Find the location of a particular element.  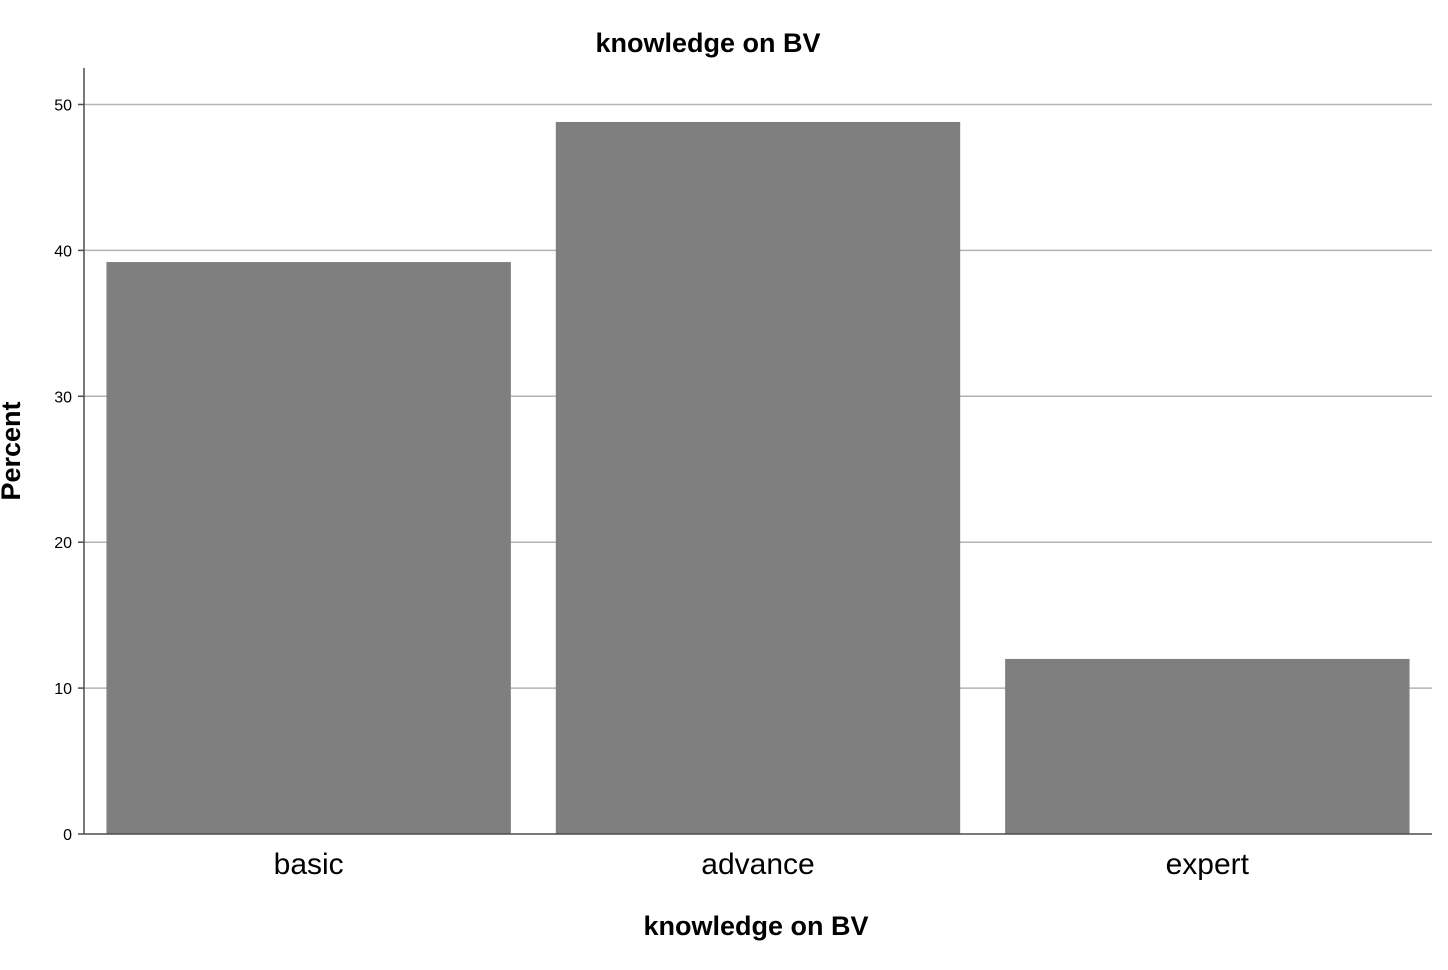

x-tick-label: advance is located at coordinates (757, 864).